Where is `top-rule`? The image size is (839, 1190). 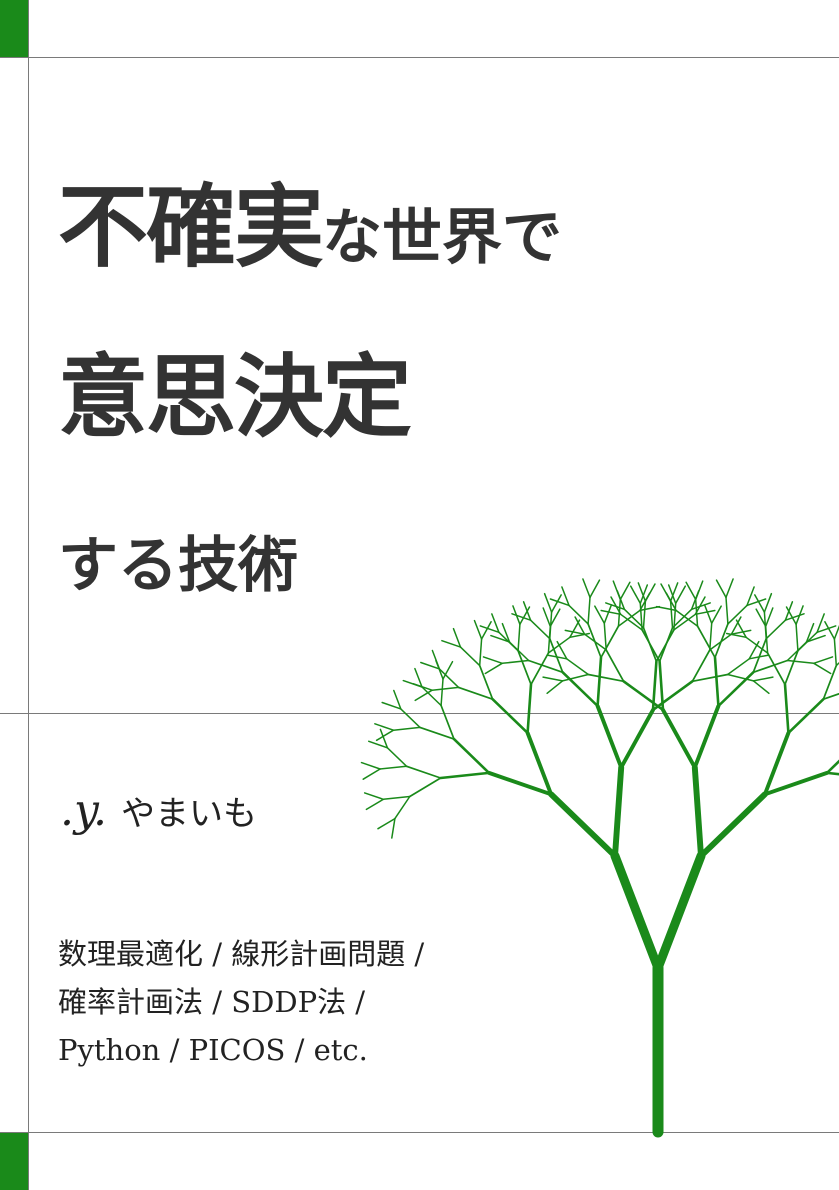 top-rule is located at coordinates (419, 57).